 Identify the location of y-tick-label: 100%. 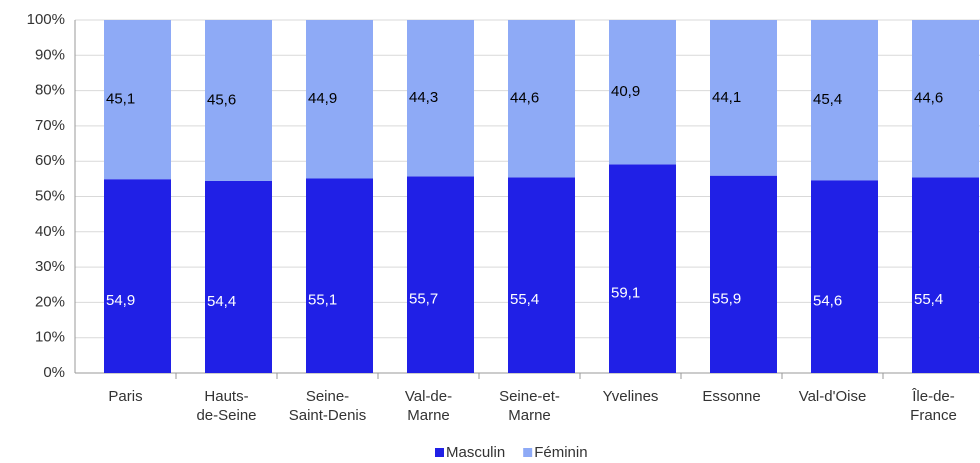
(46, 19).